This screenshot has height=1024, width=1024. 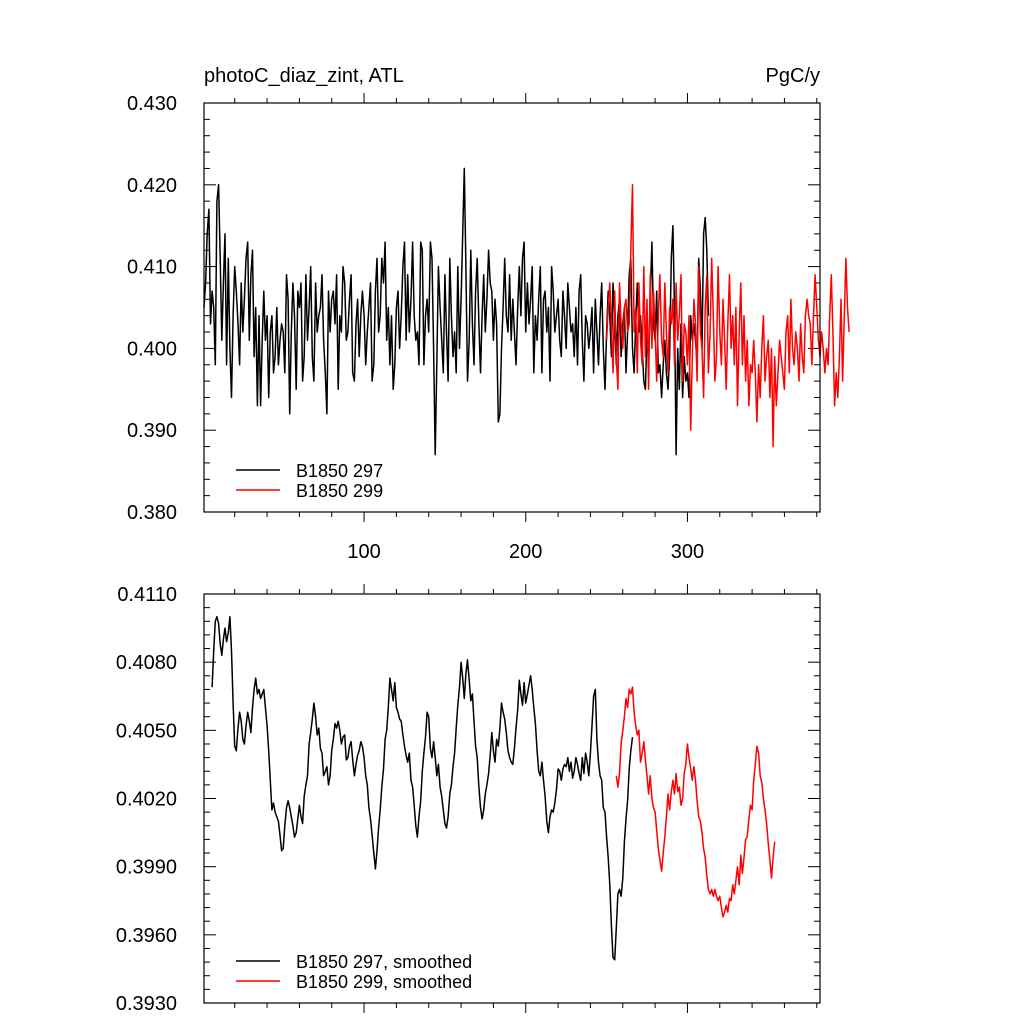 I want to click on y-tick-label: 0.420, so click(x=152, y=186).